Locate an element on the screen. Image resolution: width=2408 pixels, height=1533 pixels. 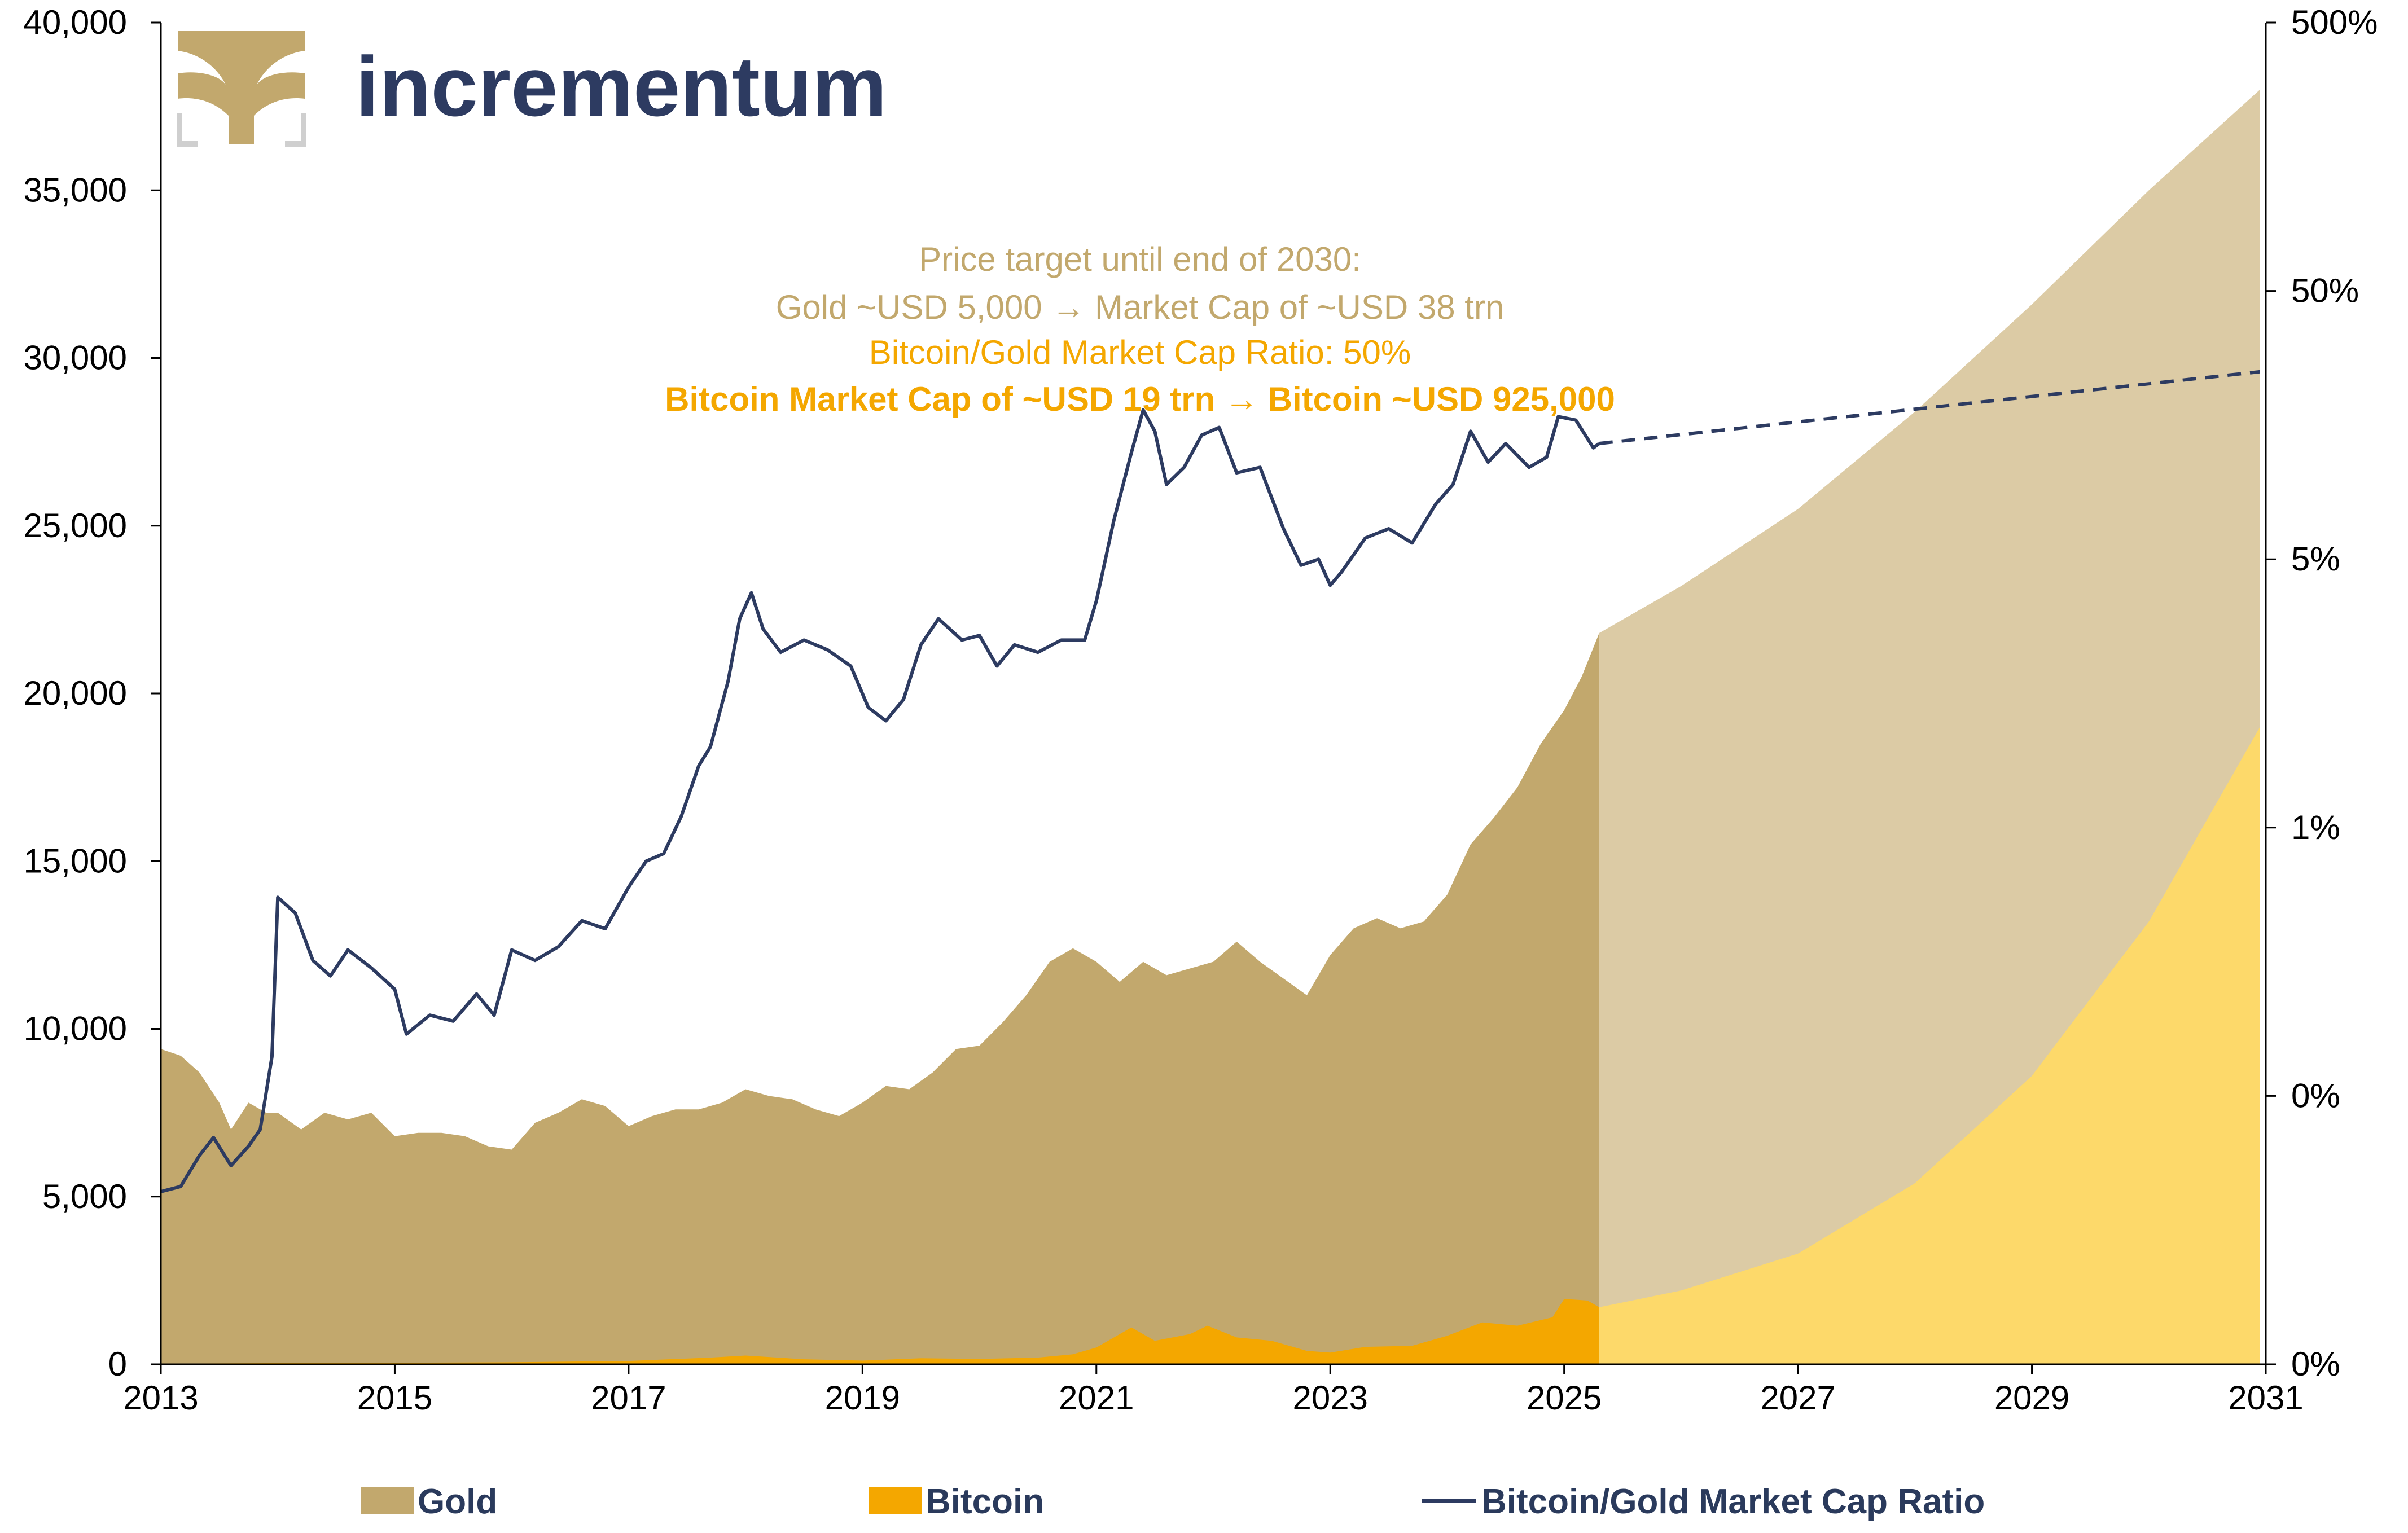
legend-swatch-gold is located at coordinates (388, 1500).